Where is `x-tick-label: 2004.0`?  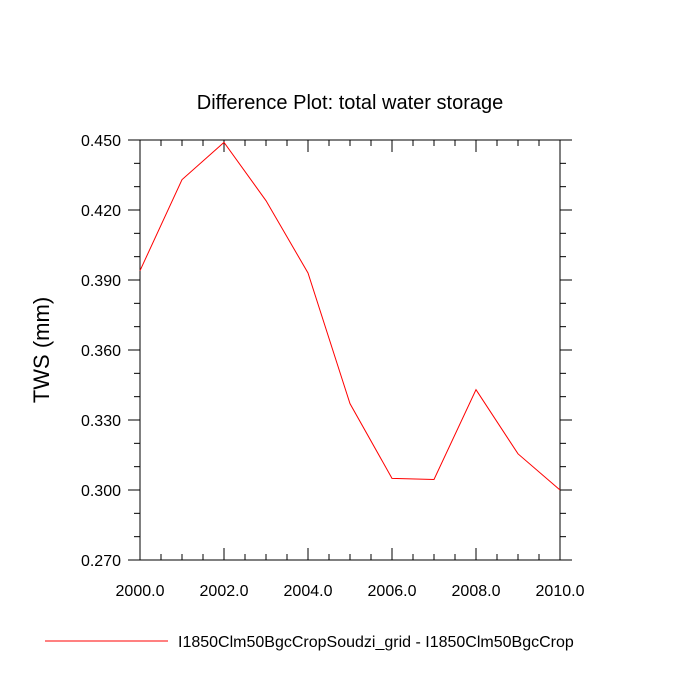
x-tick-label: 2004.0 is located at coordinates (308, 591).